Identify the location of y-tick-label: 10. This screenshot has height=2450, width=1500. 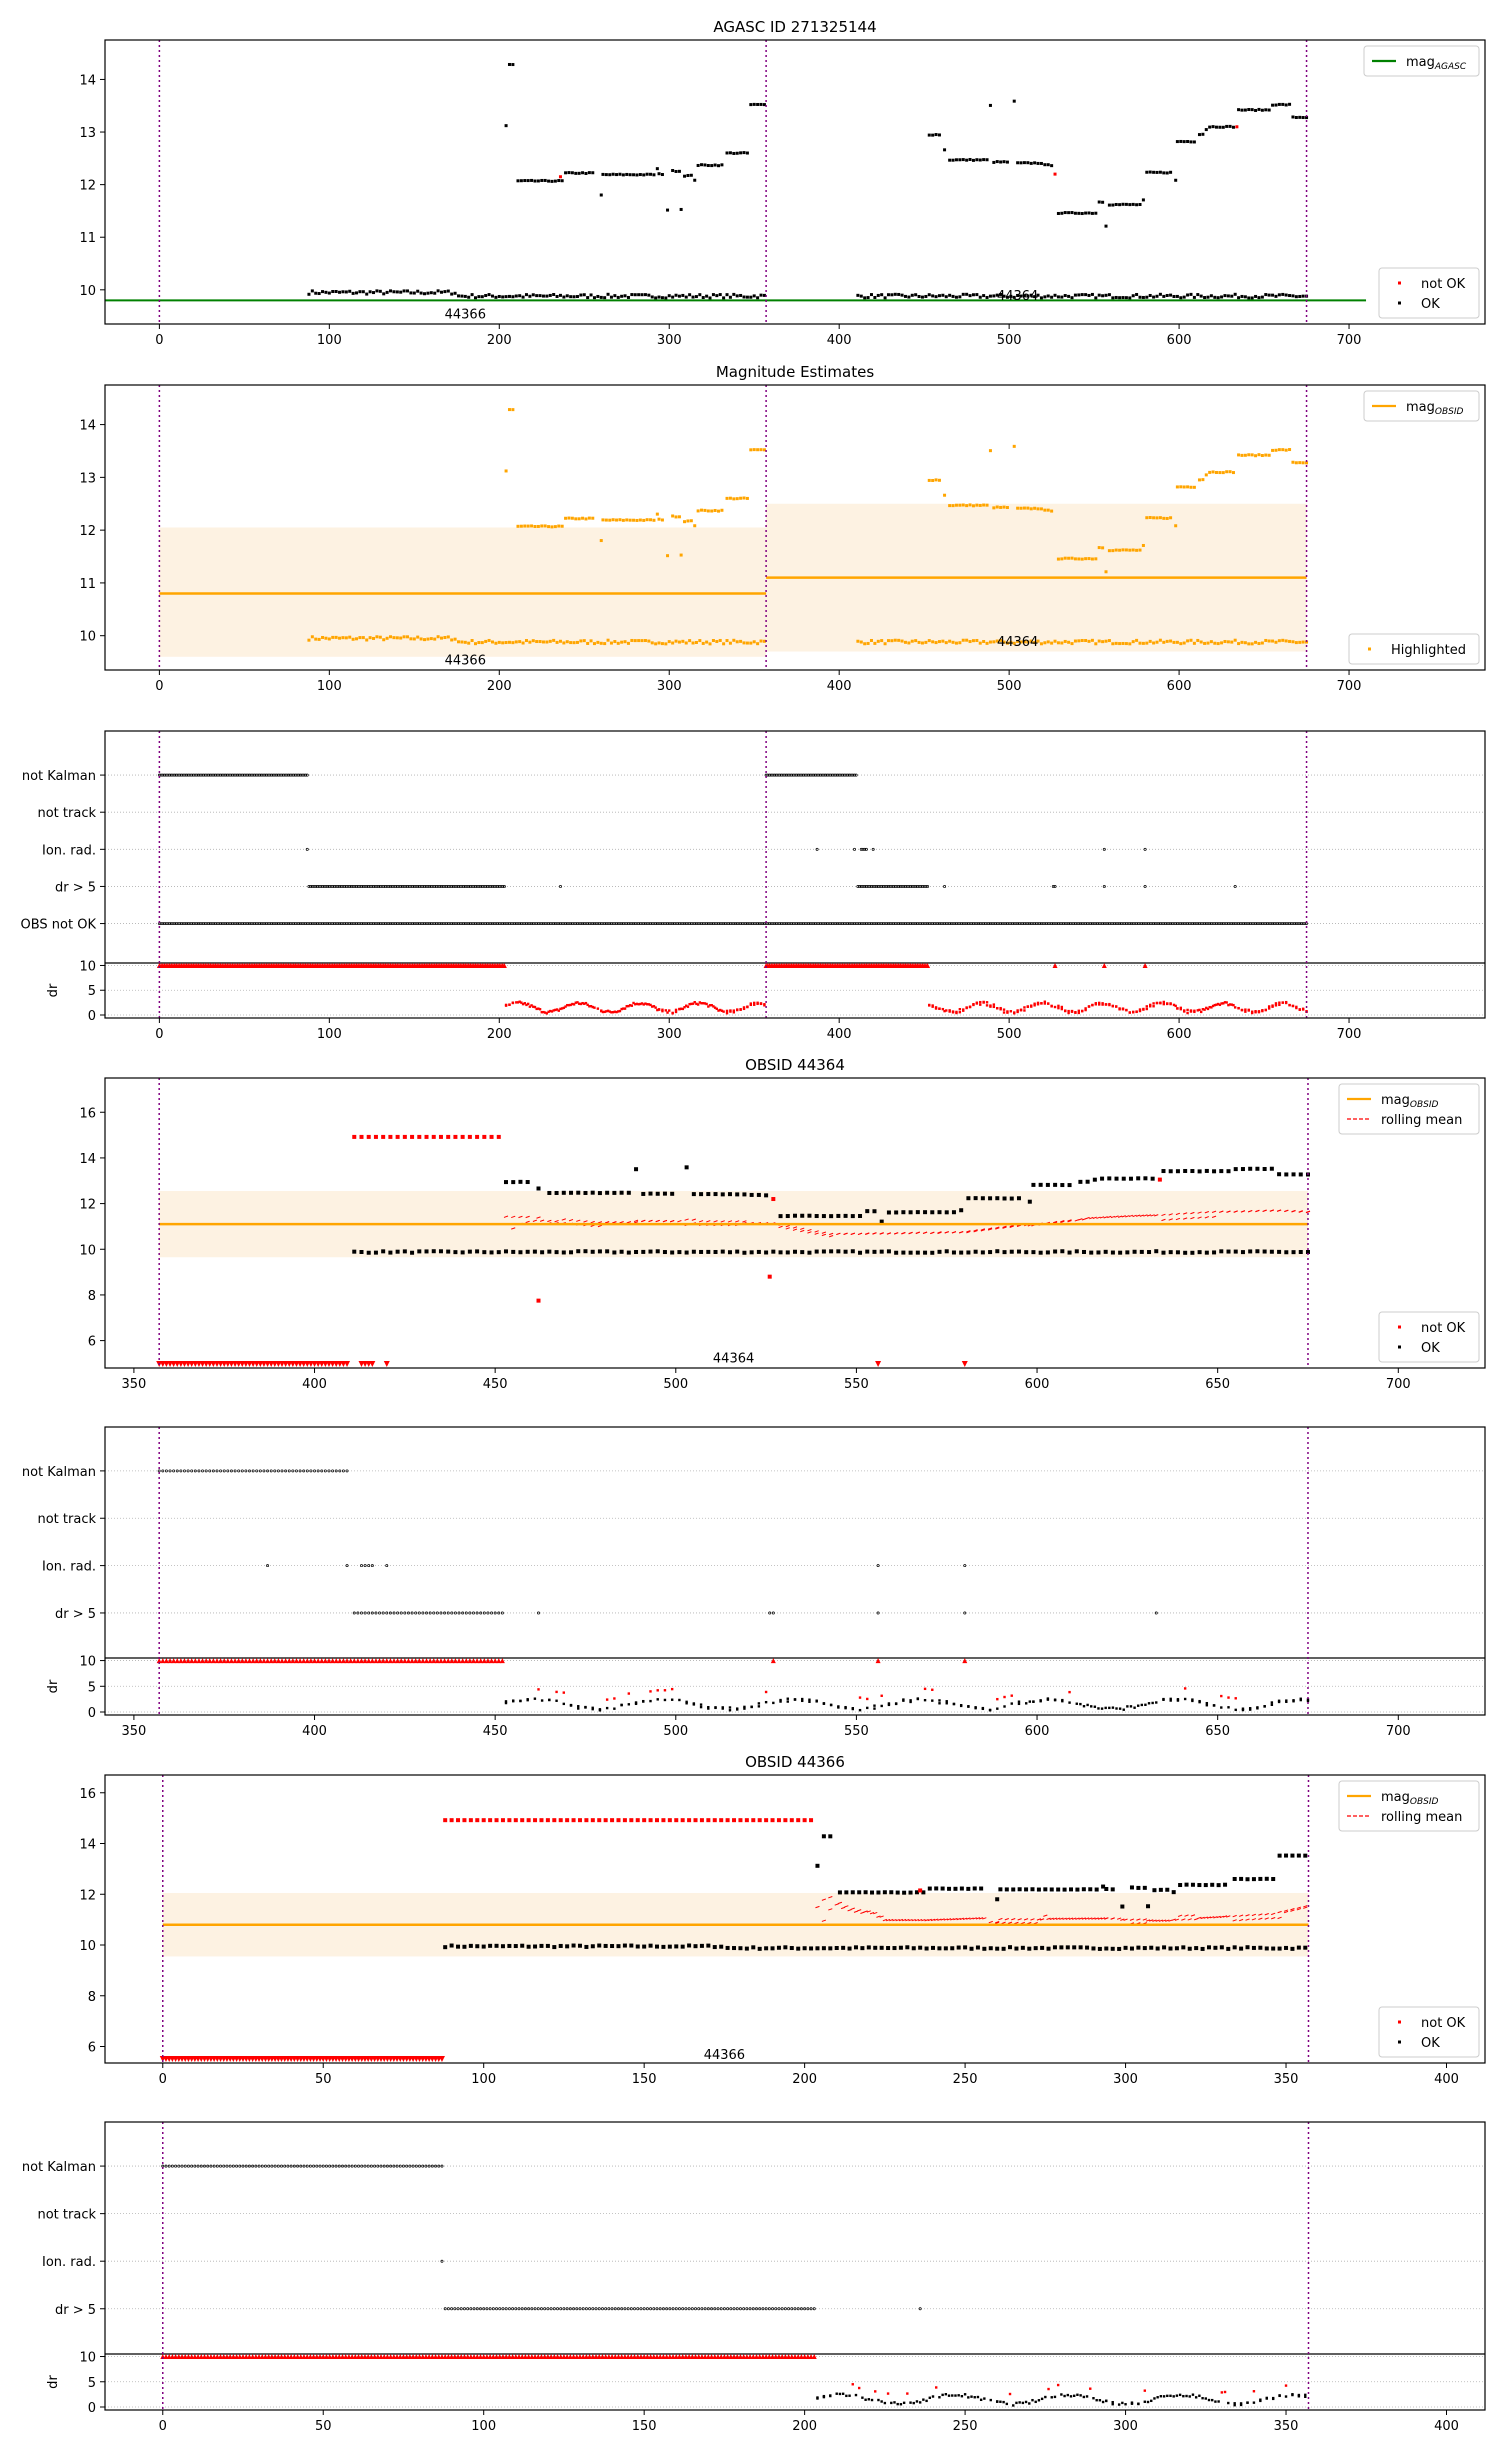
(87, 291).